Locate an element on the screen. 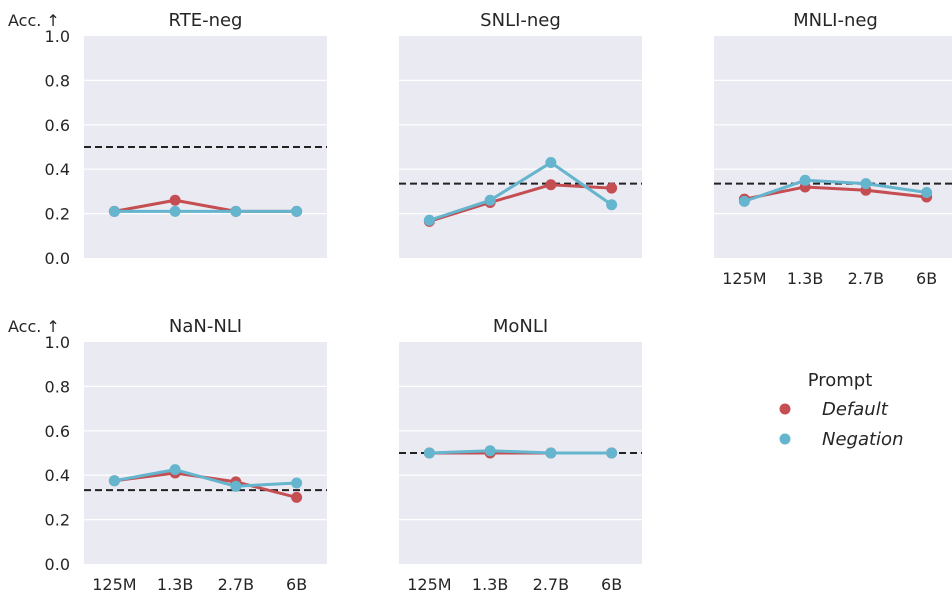 Image resolution: width=952 pixels, height=603 pixels. legend: Prompt Default Negation is located at coordinates (841, 410).